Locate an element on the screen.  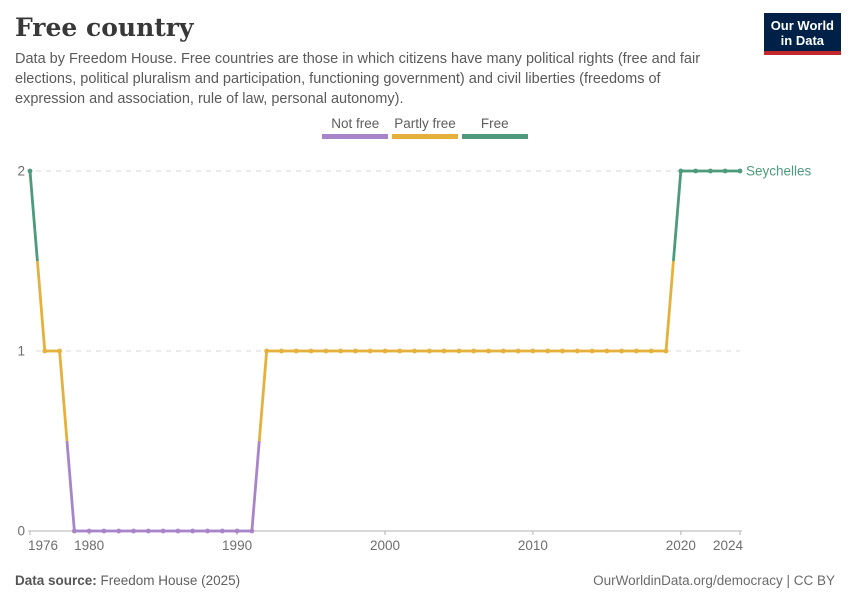
owid-logo: Our World in Data is located at coordinates (802, 34).